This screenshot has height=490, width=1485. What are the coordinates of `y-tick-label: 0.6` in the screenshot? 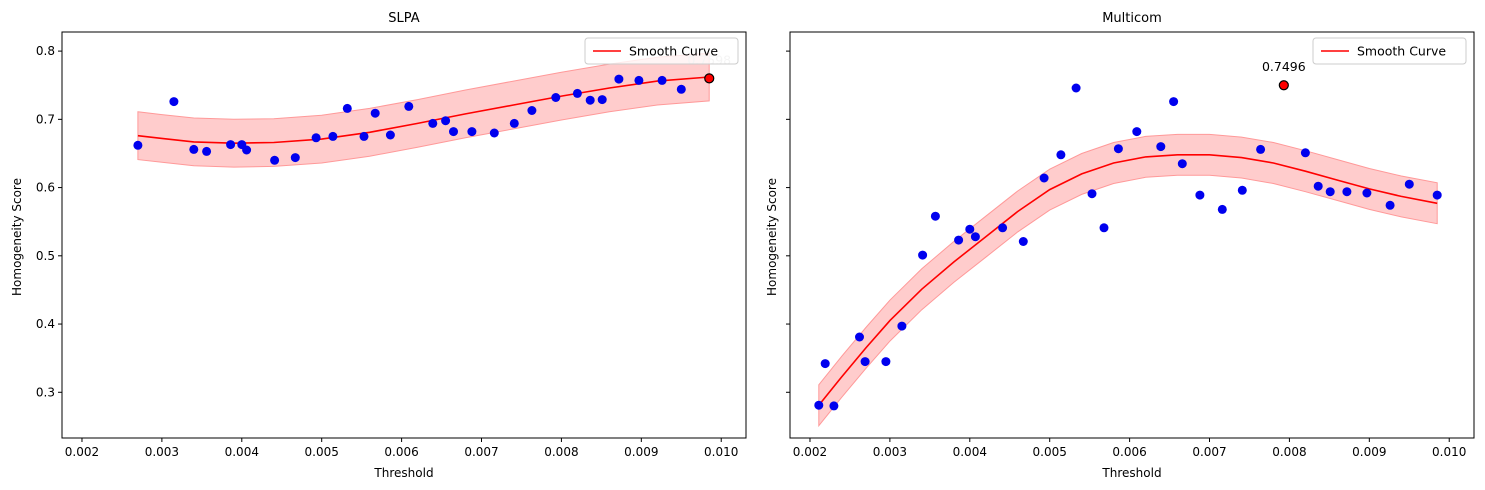 It's located at (45, 188).